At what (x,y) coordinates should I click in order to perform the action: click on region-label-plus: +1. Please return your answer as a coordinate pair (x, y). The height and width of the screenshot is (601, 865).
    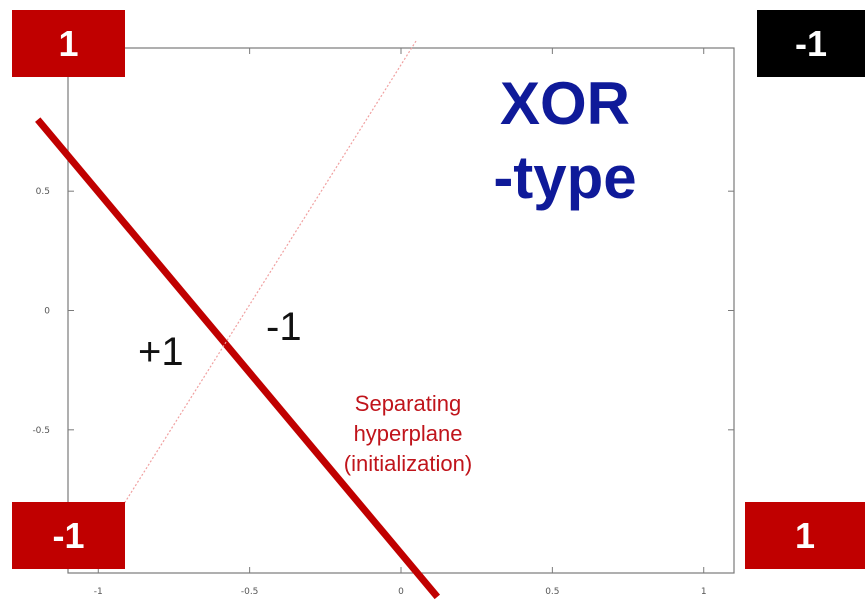
    Looking at the image, I should click on (161, 352).